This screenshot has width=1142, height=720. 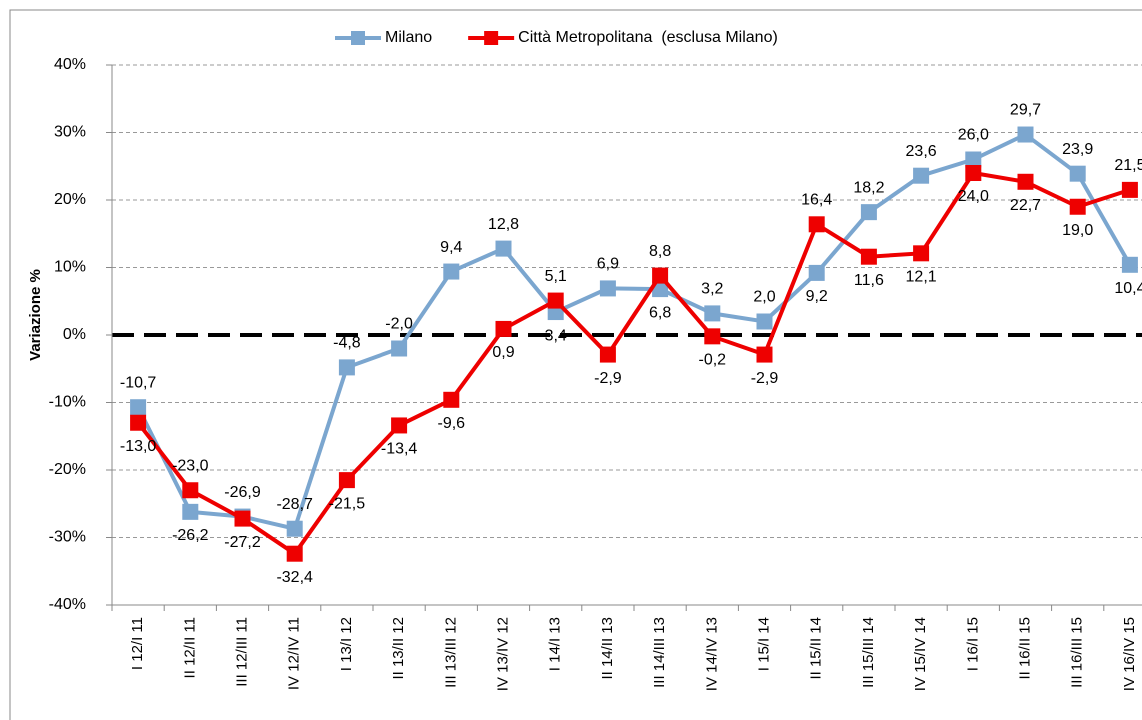 I want to click on data-label: -32,4, so click(x=294, y=577).